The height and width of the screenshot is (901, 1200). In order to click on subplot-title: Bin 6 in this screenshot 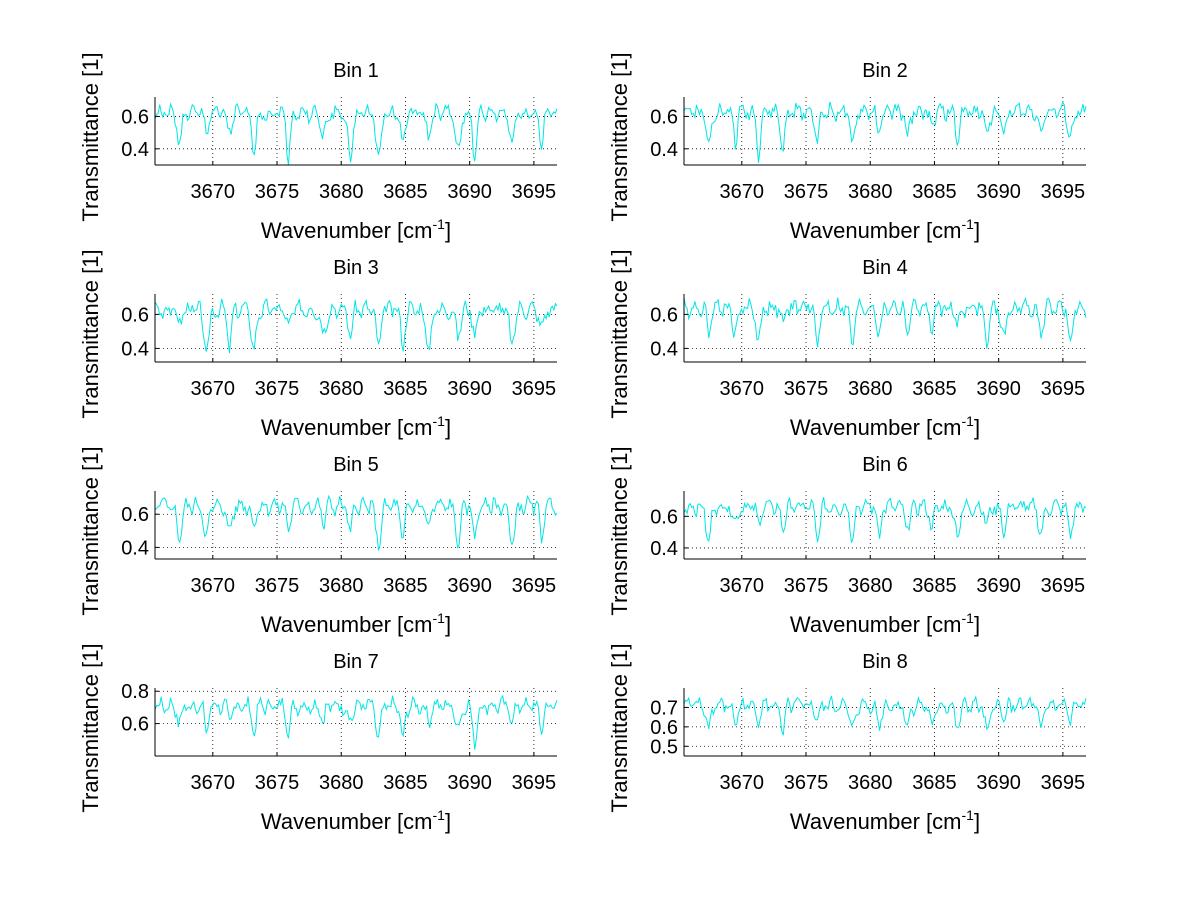, I will do `click(885, 465)`.